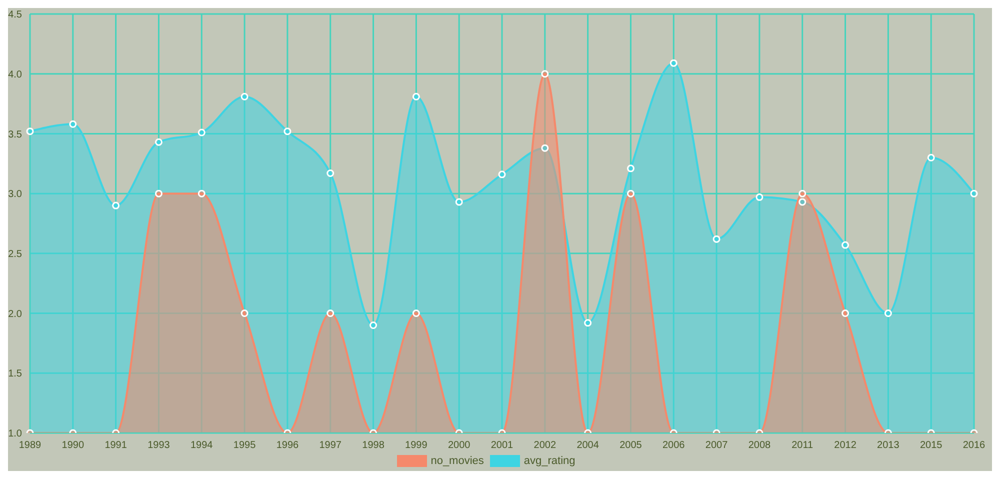 The image size is (1000, 479). Describe the element at coordinates (845, 446) in the screenshot. I see `x-tick-label: 2012` at that location.